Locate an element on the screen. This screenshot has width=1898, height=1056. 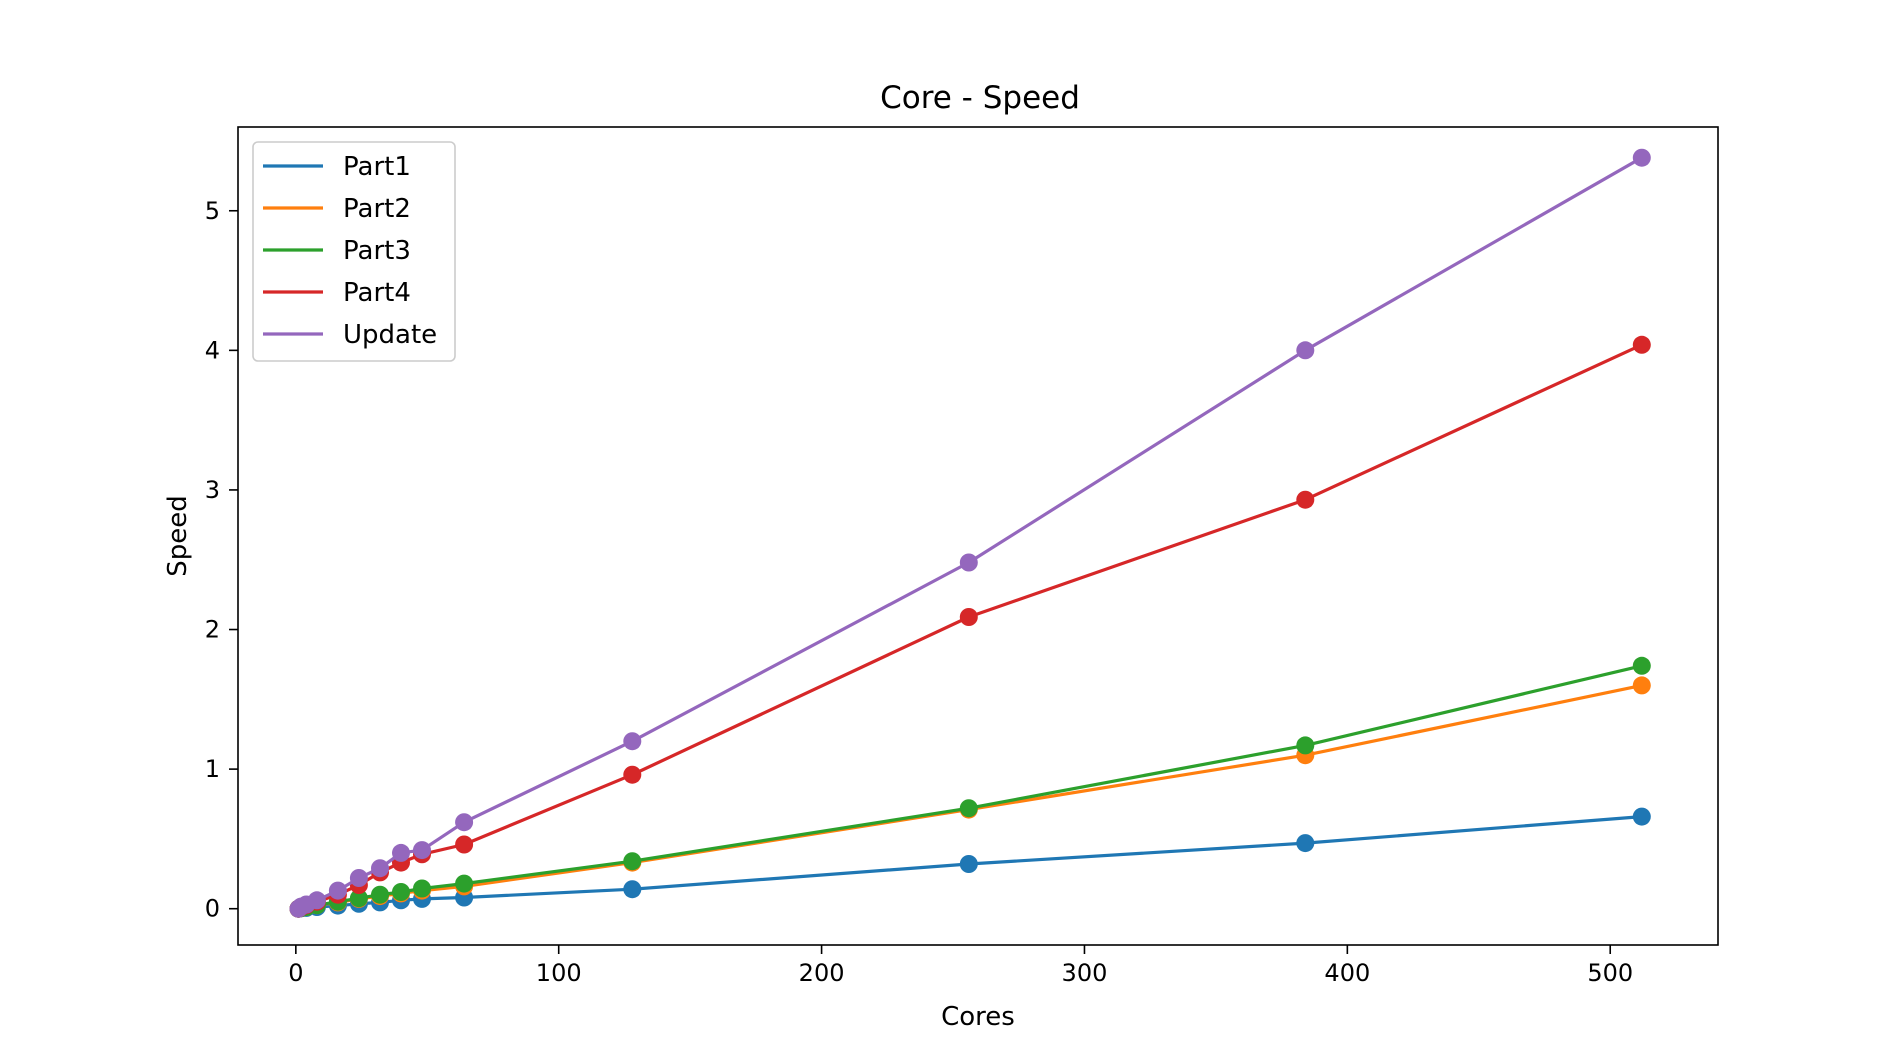
y-tick-label: 3 is located at coordinates (212, 490).